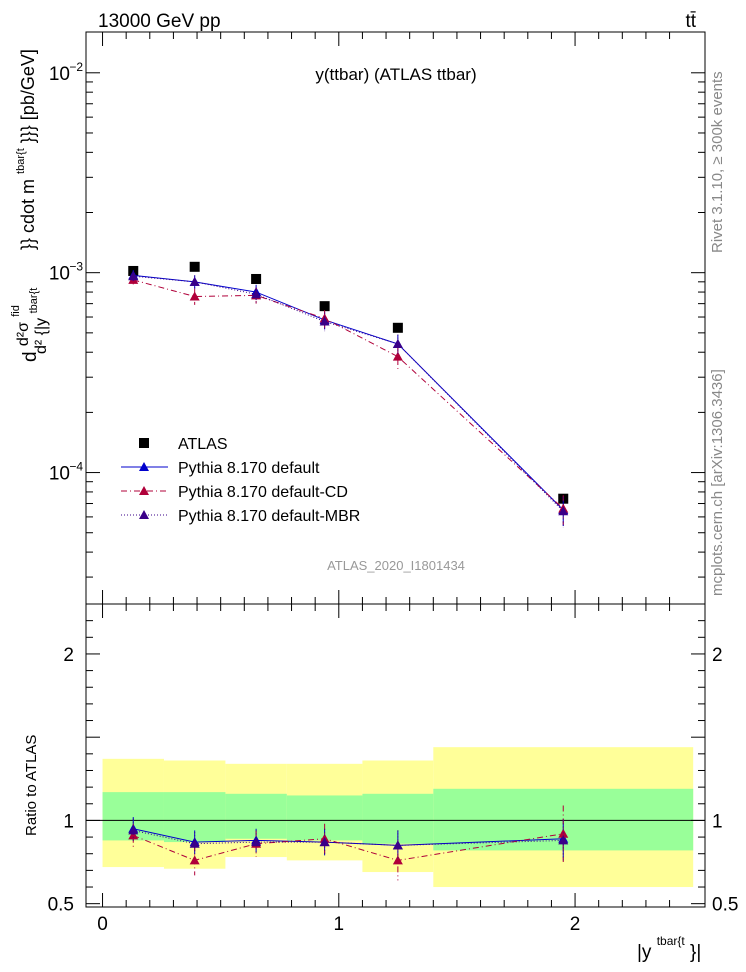  I want to click on x-axis-label: |y tbar{t }|, so click(669, 946).